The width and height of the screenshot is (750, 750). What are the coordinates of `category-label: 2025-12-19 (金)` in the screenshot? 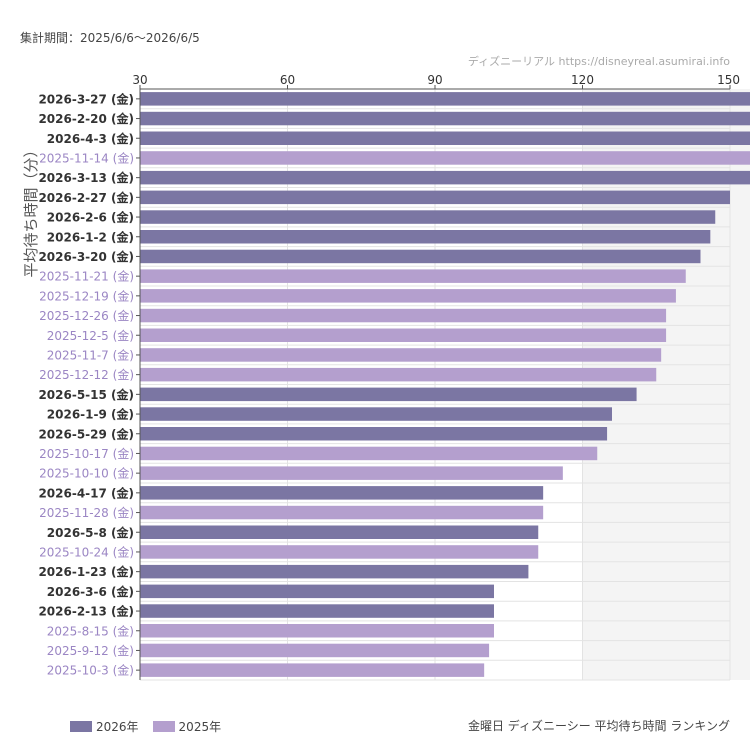 It's located at (86, 295).